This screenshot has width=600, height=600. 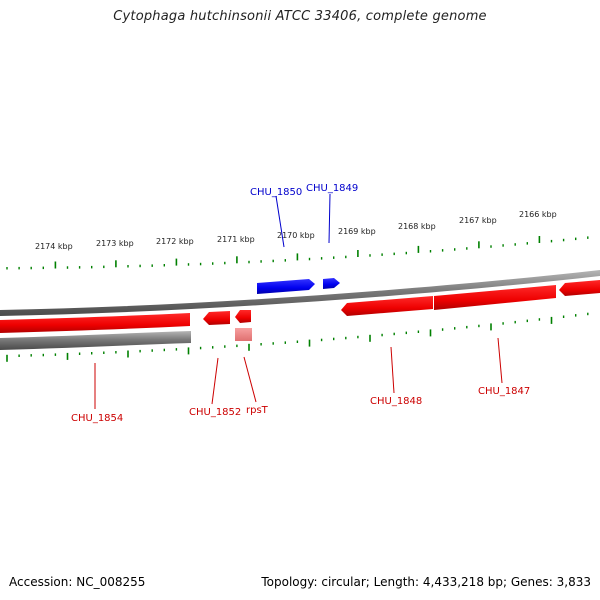 What do you see at coordinates (276, 192) in the screenshot?
I see `gene-label-CHU_1850: CHU_1850` at bounding box center [276, 192].